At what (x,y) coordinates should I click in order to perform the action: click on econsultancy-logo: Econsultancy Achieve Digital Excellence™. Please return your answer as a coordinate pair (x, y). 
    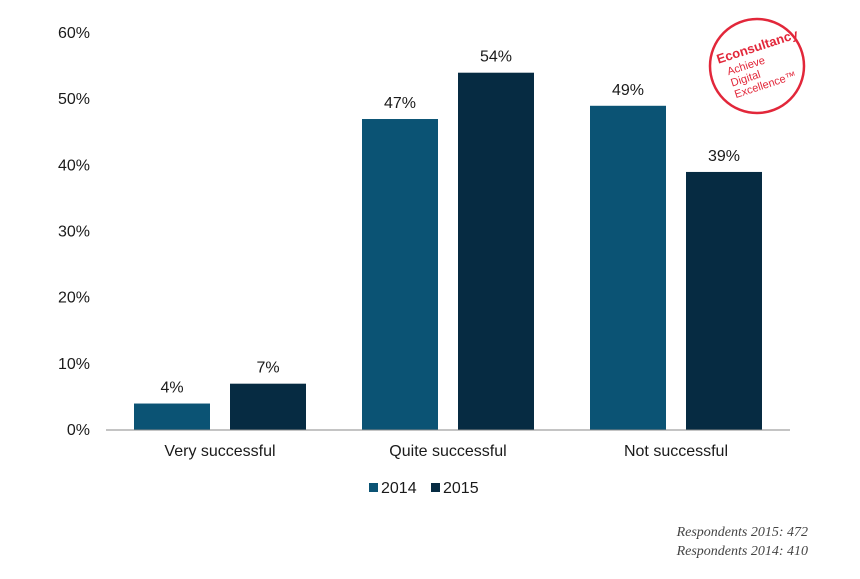
    Looking at the image, I should click on (757, 66).